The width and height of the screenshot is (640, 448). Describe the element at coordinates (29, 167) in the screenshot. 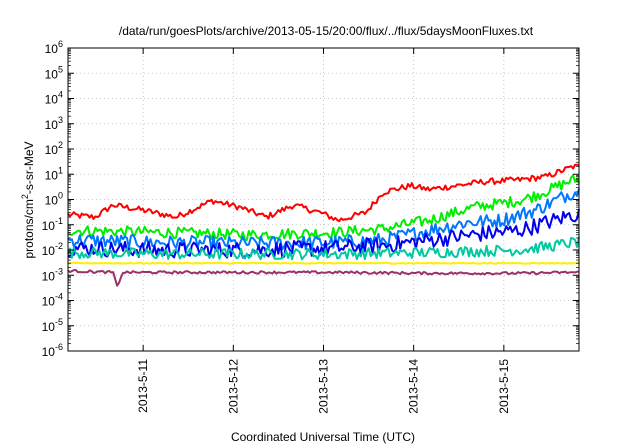

I see `y-axis-label-suffix: -s-sr-MeV` at that location.